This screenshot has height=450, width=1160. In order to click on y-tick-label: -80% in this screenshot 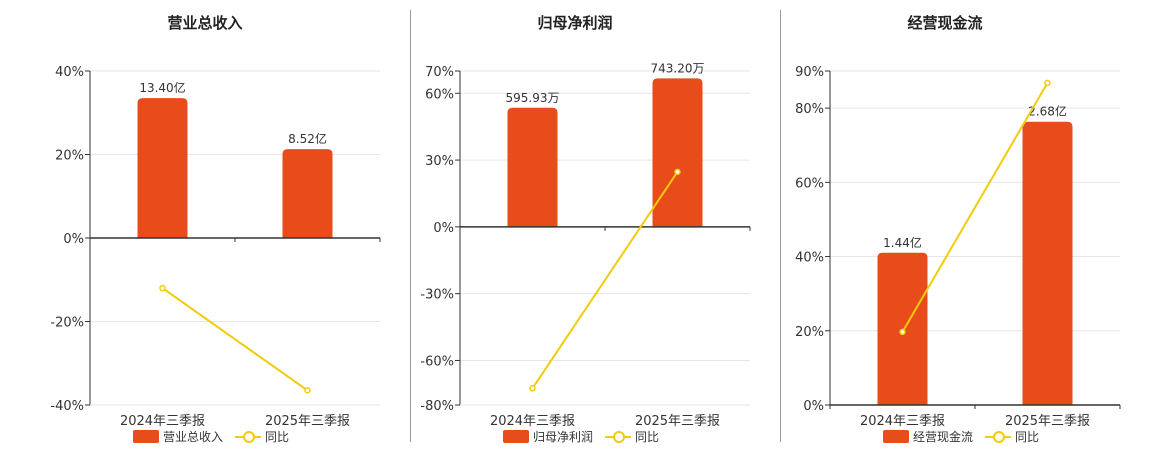, I will do `click(437, 406)`.